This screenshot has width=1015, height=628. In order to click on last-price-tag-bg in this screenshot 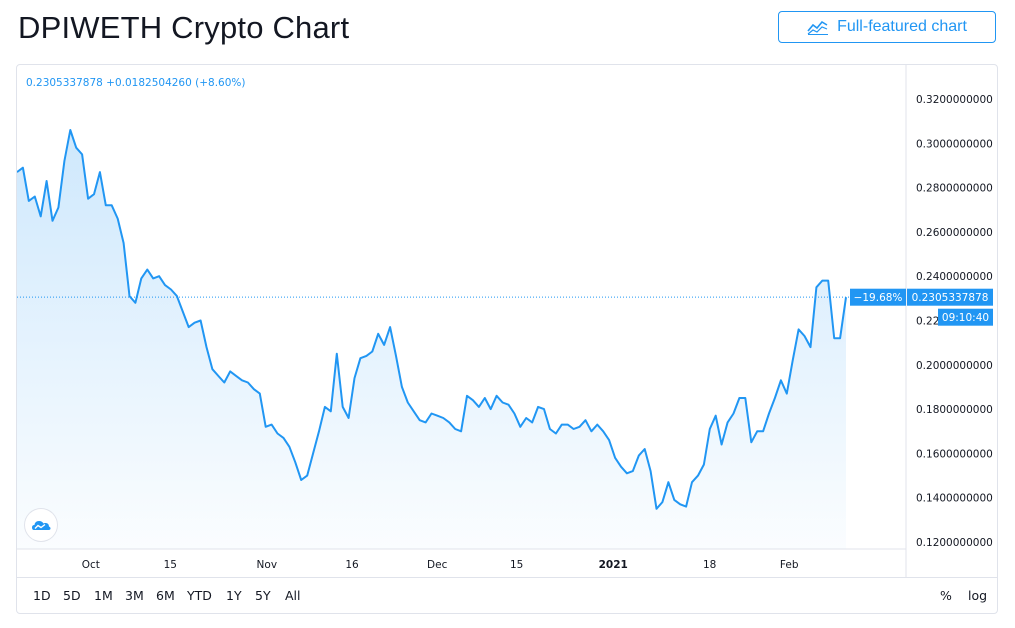, I will do `click(950, 297)`.